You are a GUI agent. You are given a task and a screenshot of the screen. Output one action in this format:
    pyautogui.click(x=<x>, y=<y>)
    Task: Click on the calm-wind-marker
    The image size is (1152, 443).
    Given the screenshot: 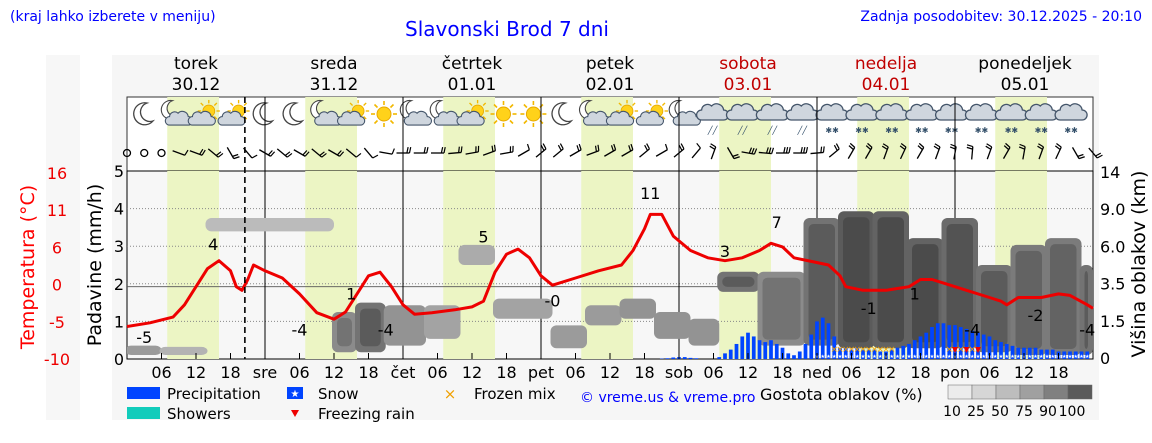 What is the action you would take?
    pyautogui.click(x=161, y=153)
    